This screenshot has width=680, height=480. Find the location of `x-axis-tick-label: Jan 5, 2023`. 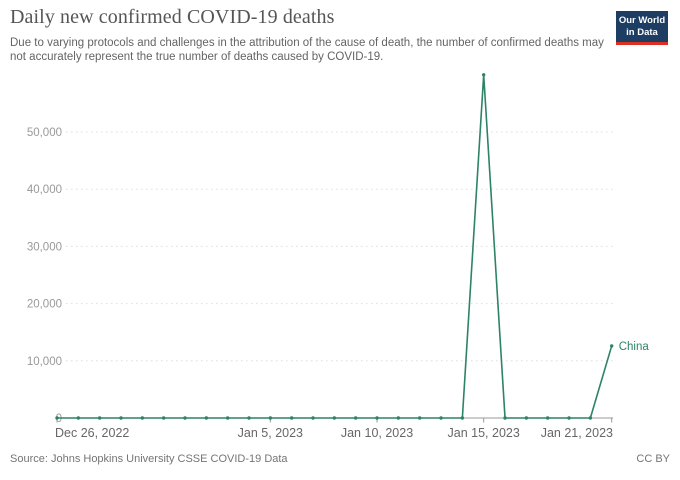

x-axis-tick-label: Jan 5, 2023 is located at coordinates (270, 433).